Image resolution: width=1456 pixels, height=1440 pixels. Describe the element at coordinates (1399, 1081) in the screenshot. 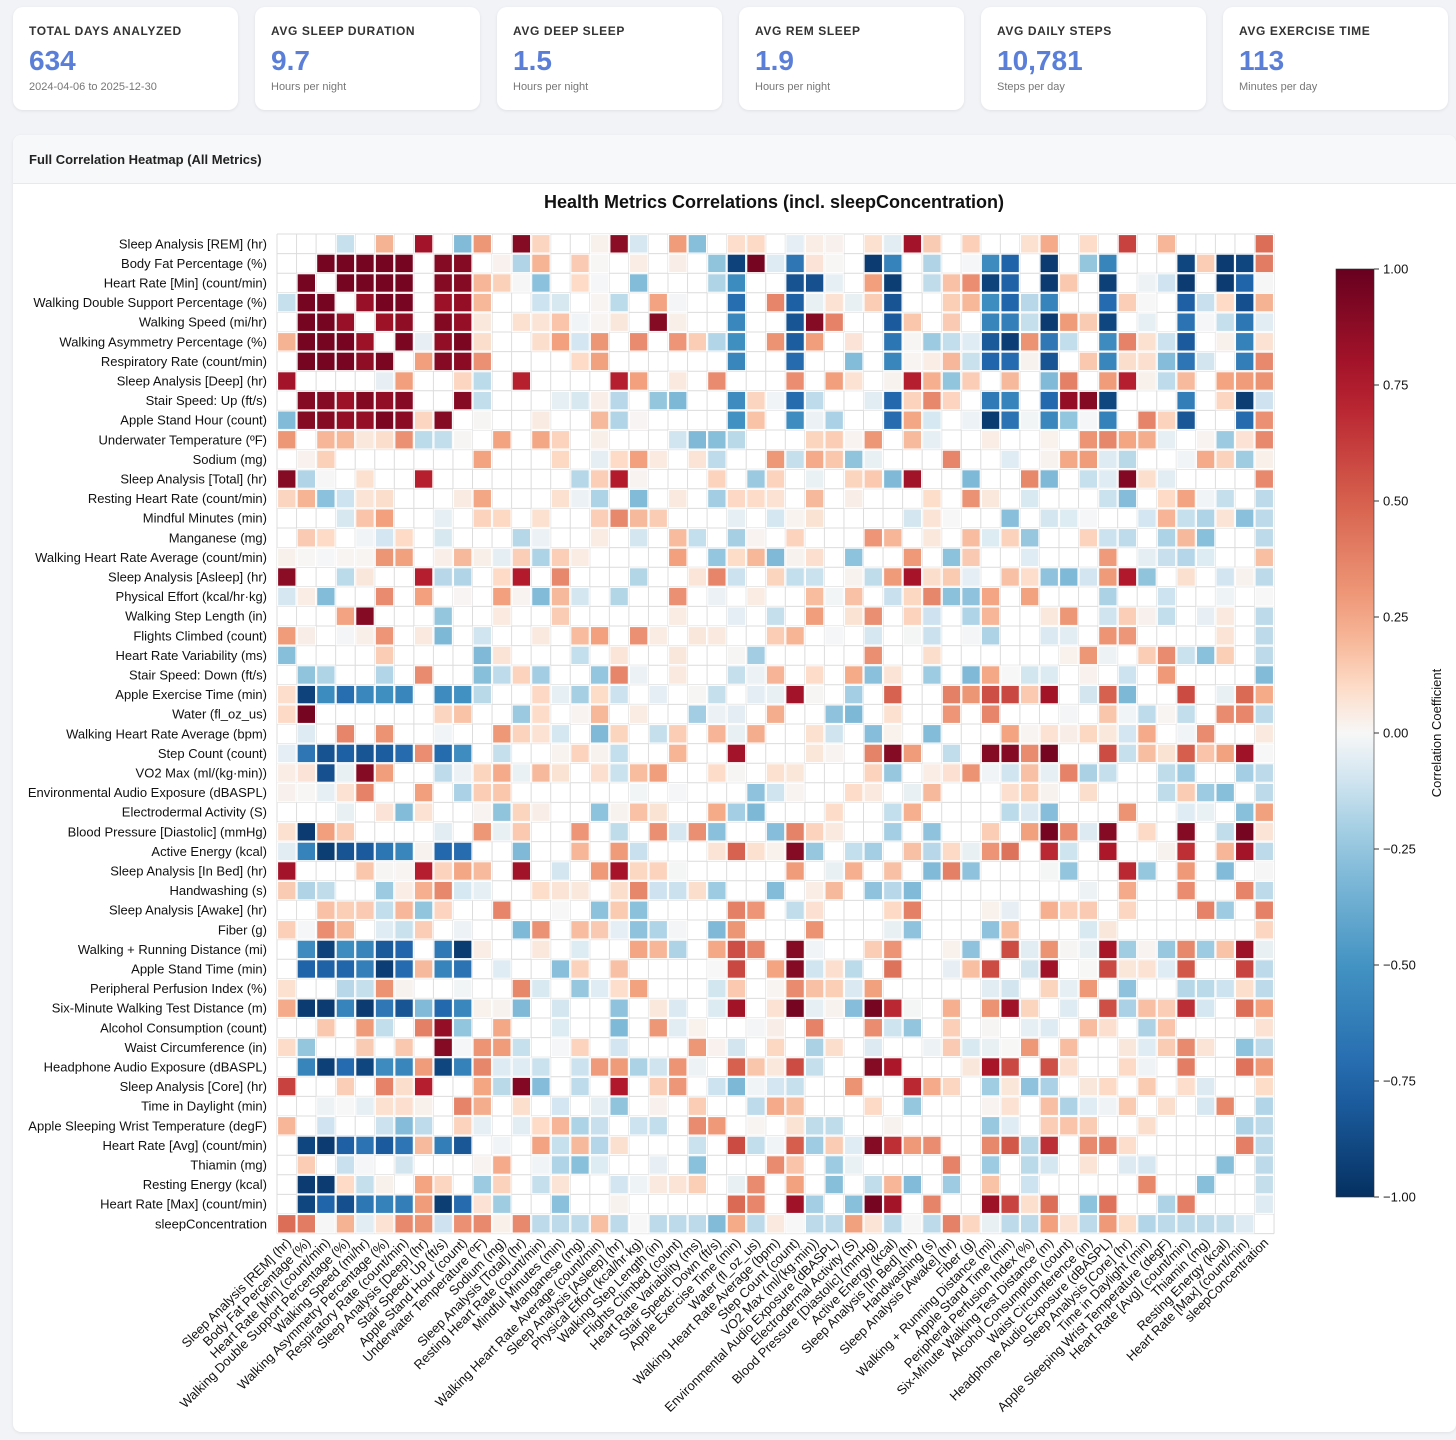

I see `colorbar-tick-label: −0.75` at that location.